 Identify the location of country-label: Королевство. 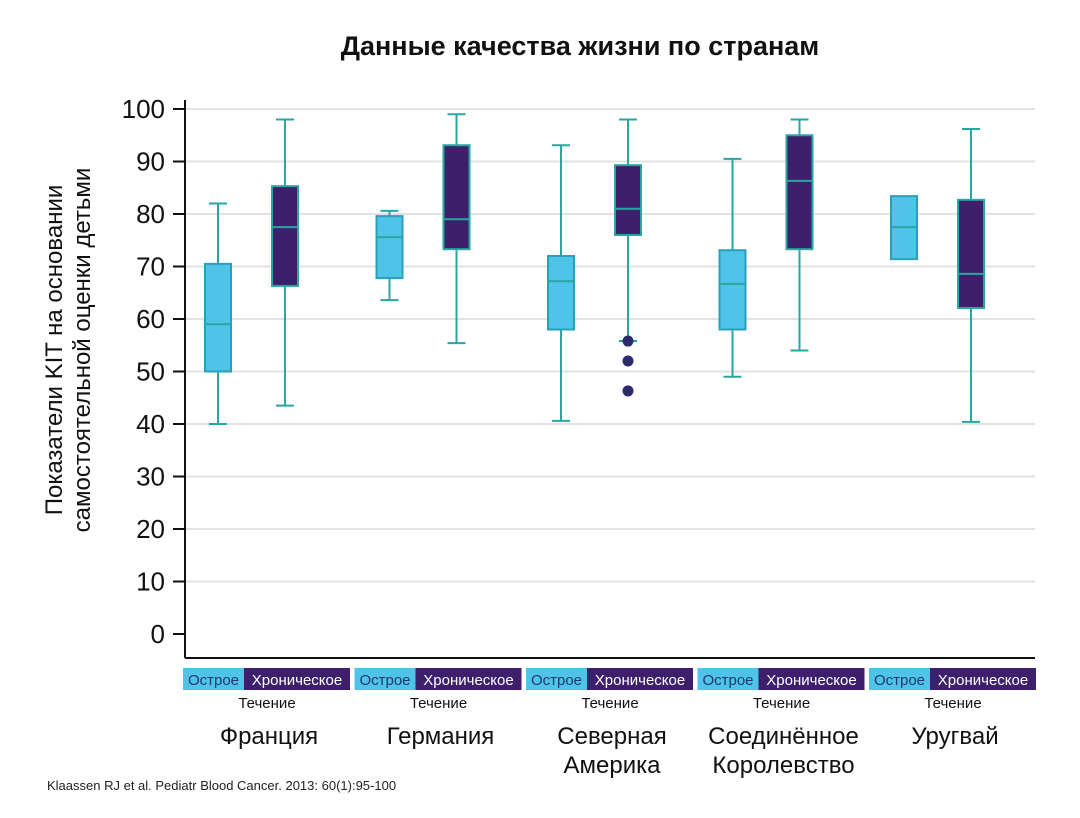
(783, 765).